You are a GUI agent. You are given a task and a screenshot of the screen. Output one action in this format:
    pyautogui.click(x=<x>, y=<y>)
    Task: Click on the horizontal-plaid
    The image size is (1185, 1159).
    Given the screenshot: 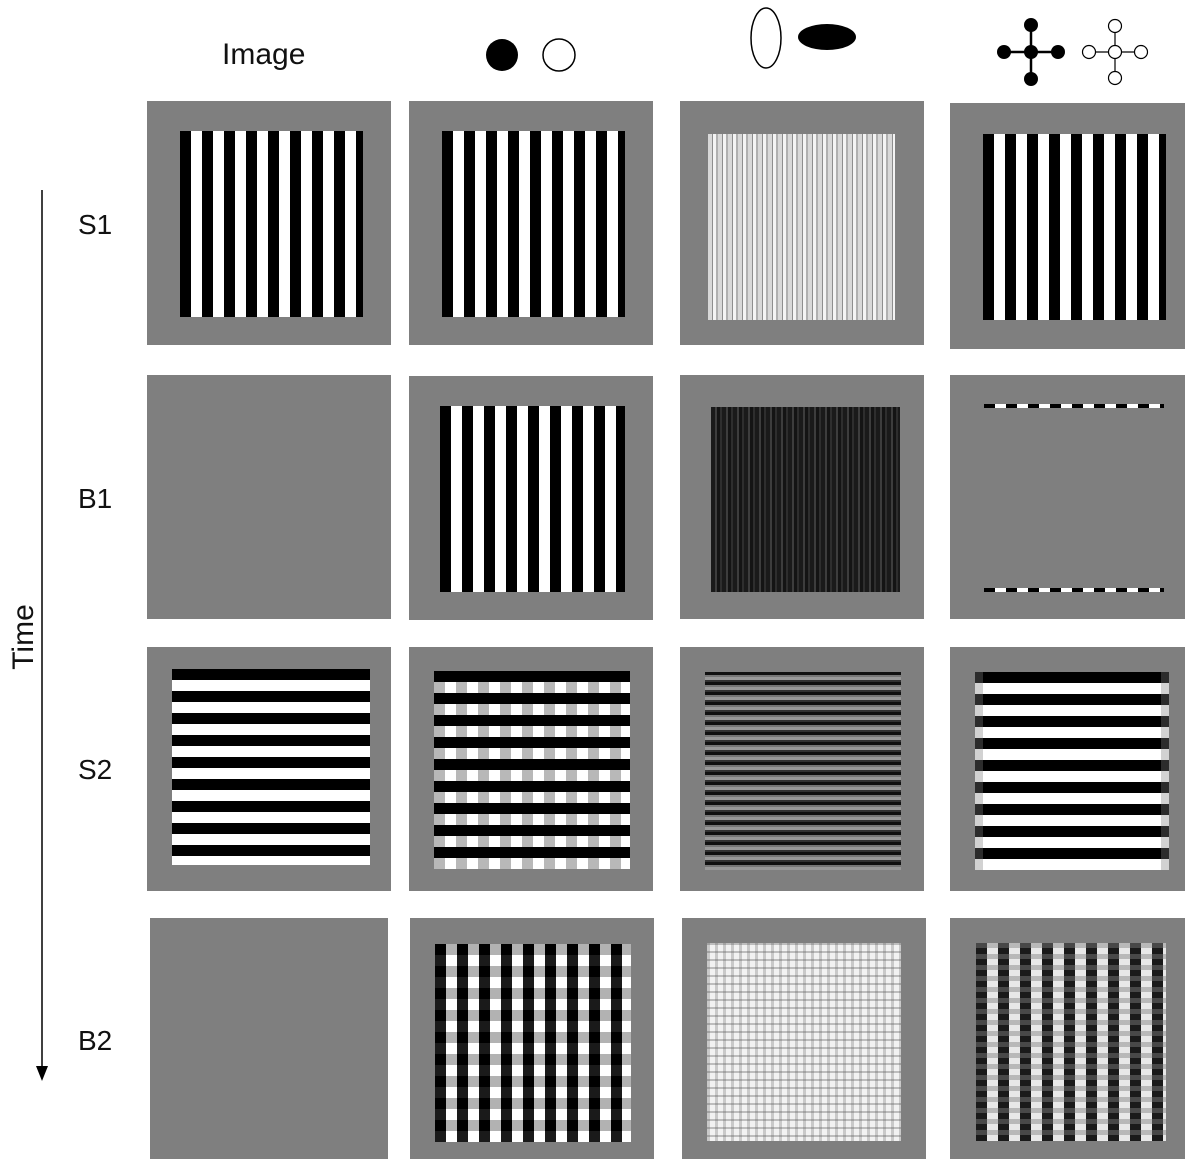 What is the action you would take?
    pyautogui.click(x=532, y=770)
    